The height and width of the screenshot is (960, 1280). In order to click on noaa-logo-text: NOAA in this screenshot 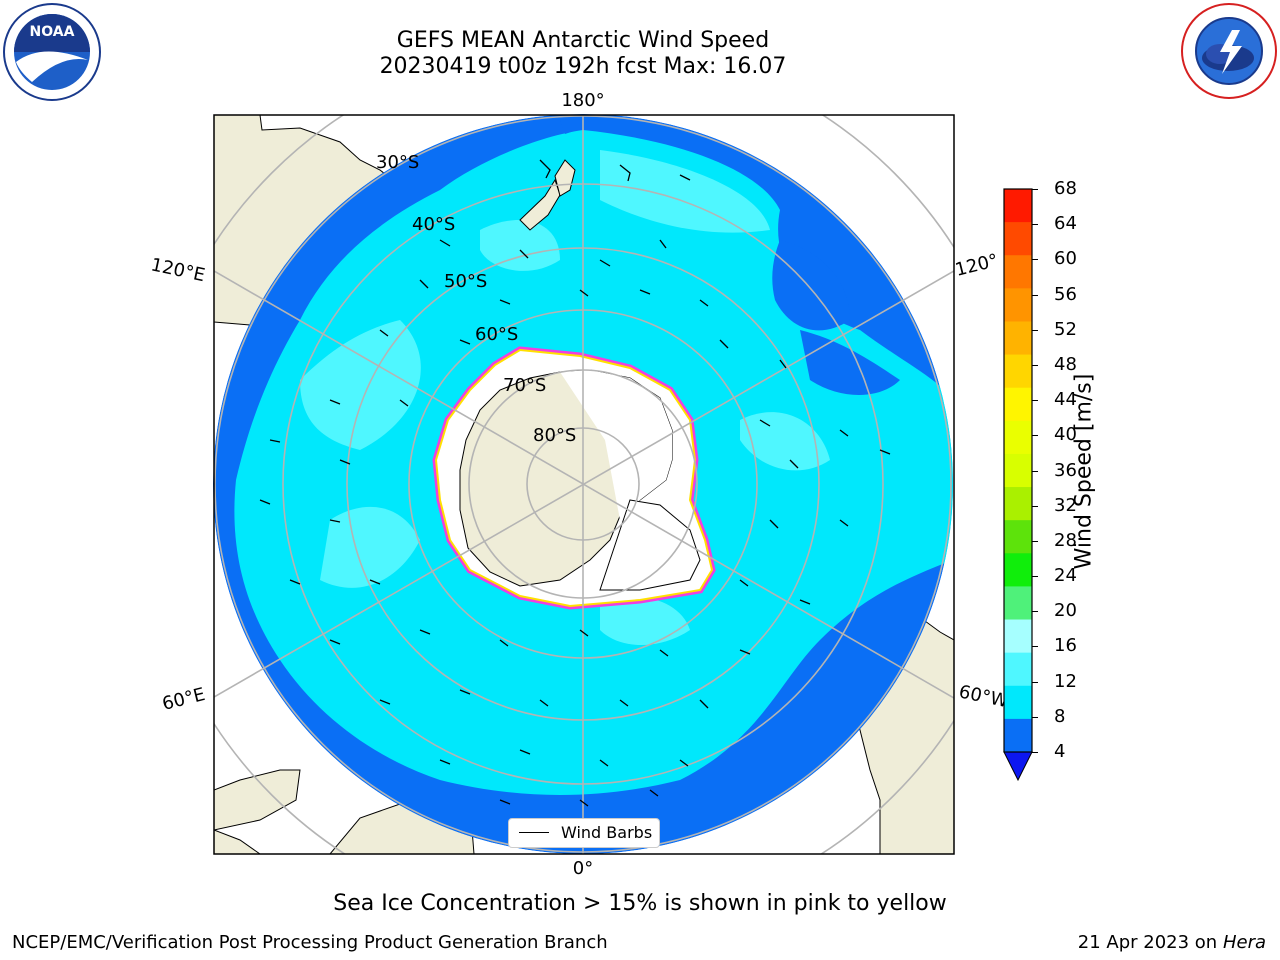, I will do `click(52, 32)`.